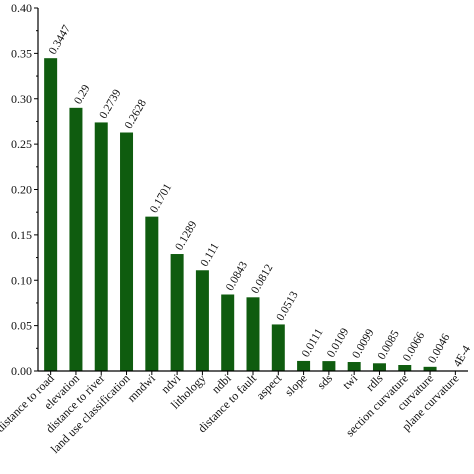 The image size is (474, 474). What do you see at coordinates (389, 345) in the screenshot?
I see `bar-value-label: 0.0085` at bounding box center [389, 345].